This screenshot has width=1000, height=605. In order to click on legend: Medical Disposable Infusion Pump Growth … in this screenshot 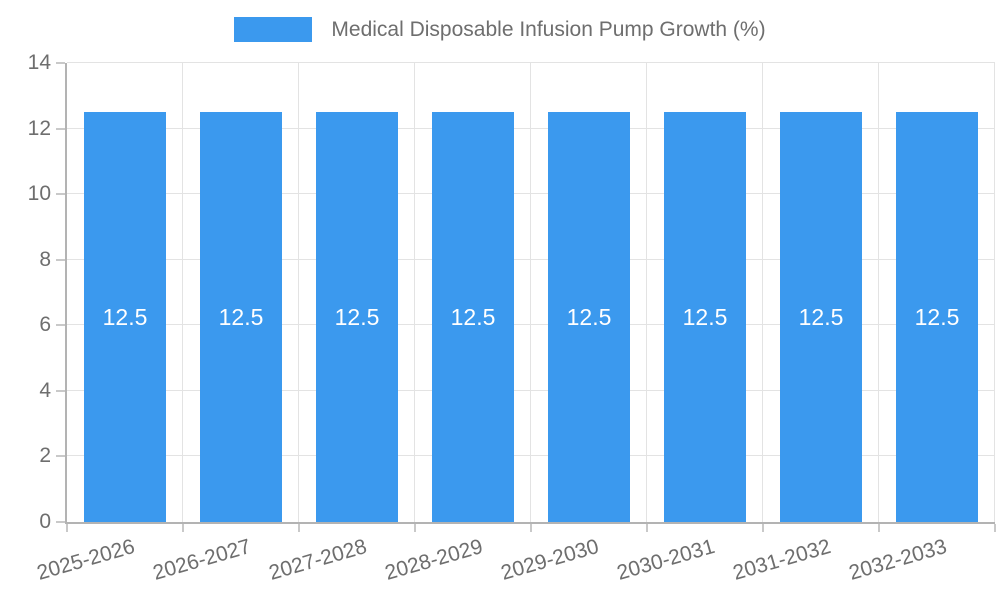, I will do `click(500, 29)`.